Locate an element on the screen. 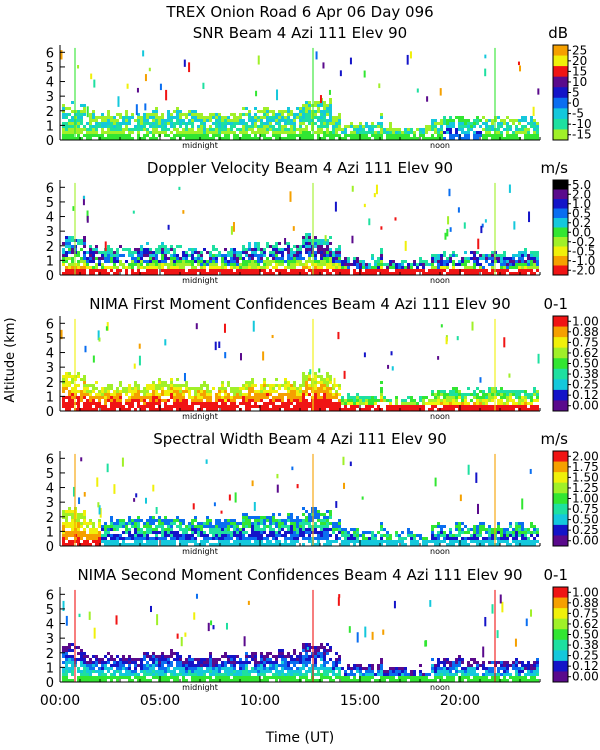 The height and width of the screenshot is (750, 600). x-tick-label: 05:00 is located at coordinates (160, 701).